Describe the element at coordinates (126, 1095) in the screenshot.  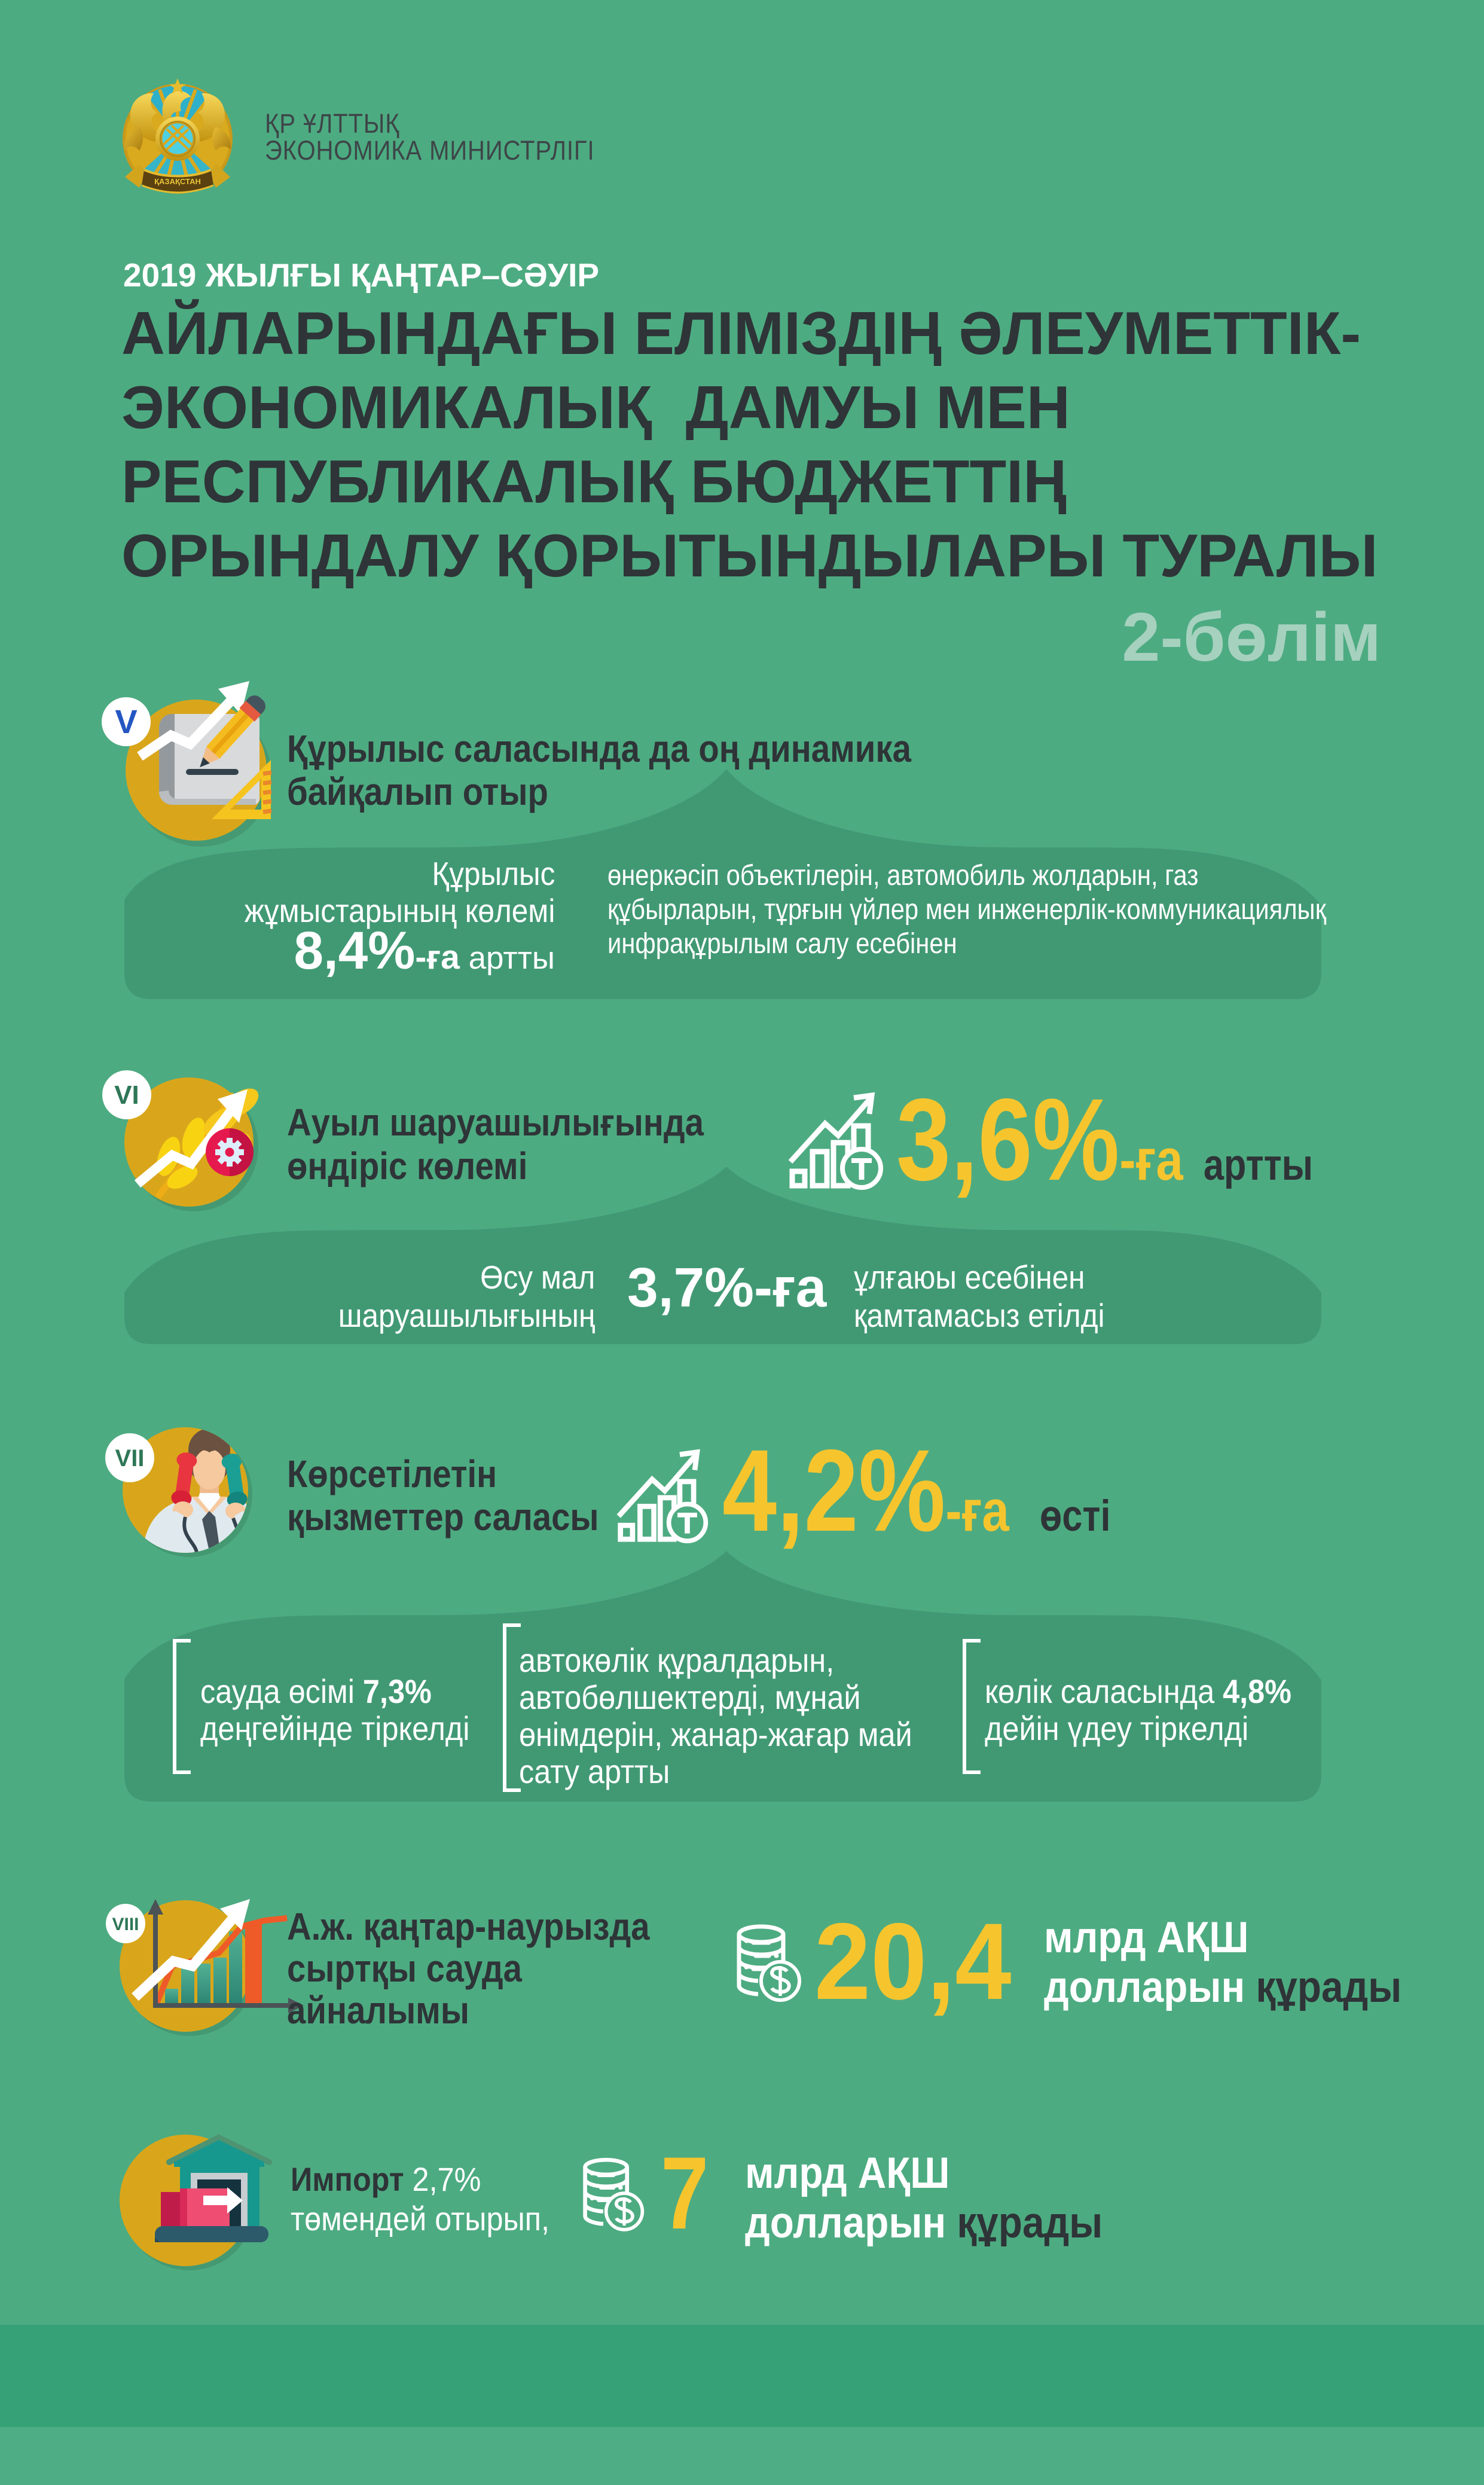
I see `svg-text: VI` at that location.